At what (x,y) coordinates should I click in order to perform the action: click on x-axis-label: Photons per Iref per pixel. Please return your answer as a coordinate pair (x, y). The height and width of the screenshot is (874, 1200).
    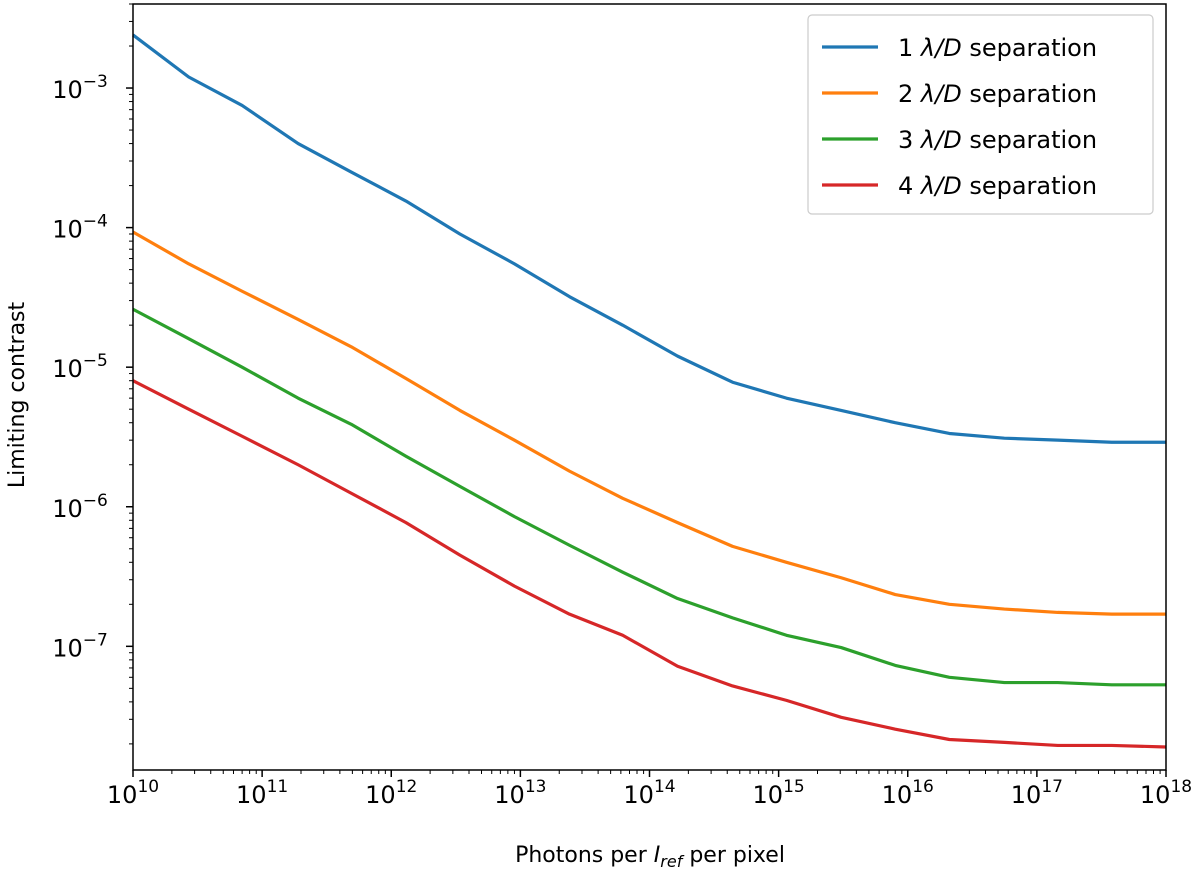
    Looking at the image, I should click on (650, 857).